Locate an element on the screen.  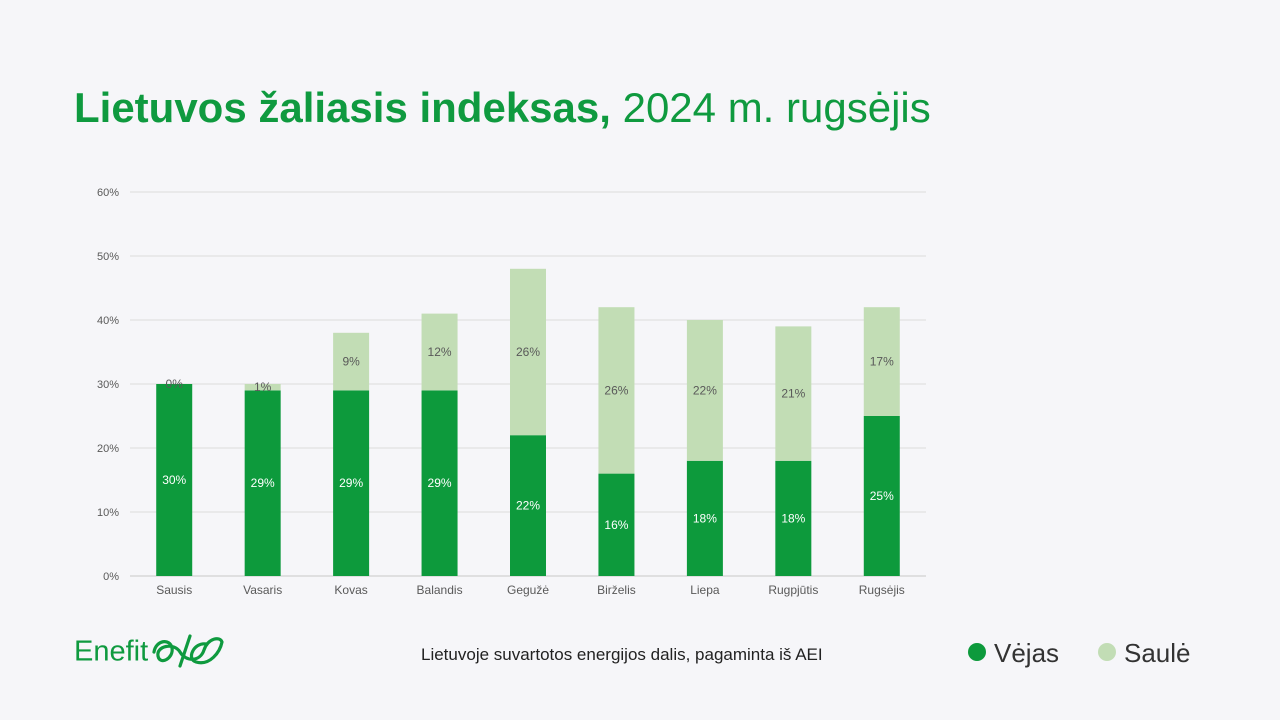
data-label-wind: 25% is located at coordinates (882, 496).